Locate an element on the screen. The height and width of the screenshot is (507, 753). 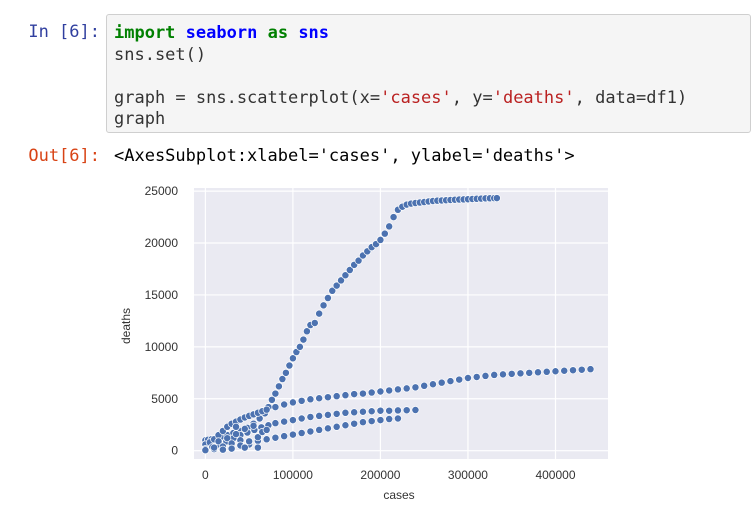
y-axis-label: deaths is located at coordinates (126, 326).